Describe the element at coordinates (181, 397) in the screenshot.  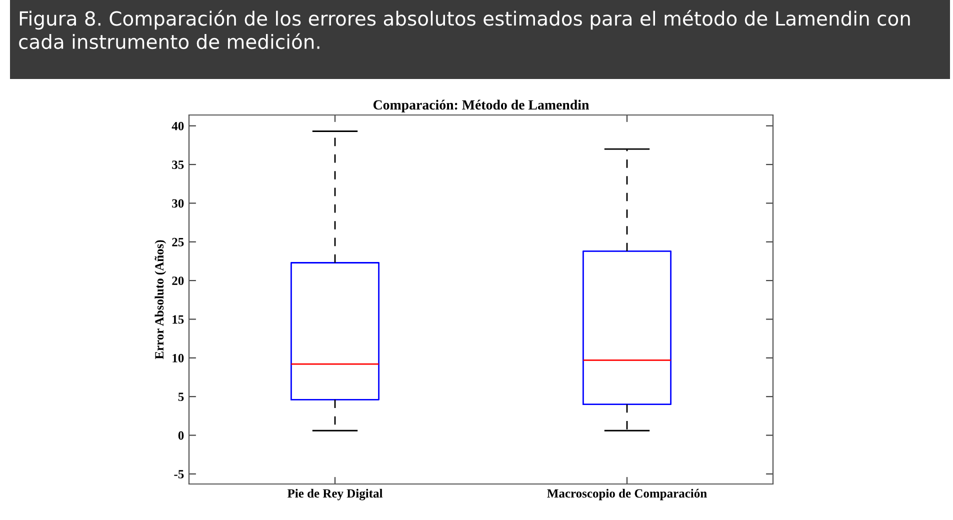
I see `y-tick-label: 5` at that location.